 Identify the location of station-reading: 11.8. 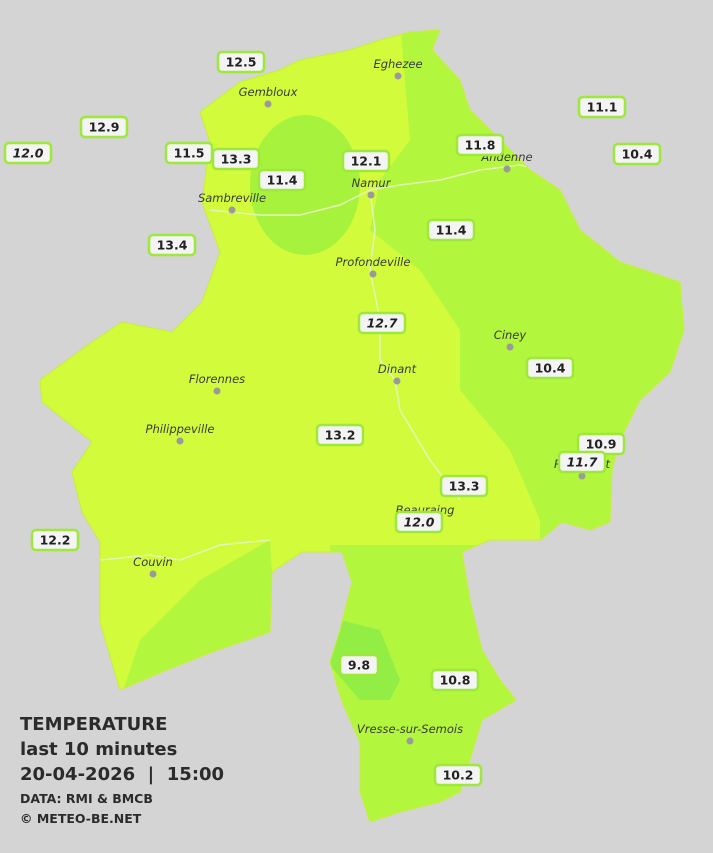
(480, 145).